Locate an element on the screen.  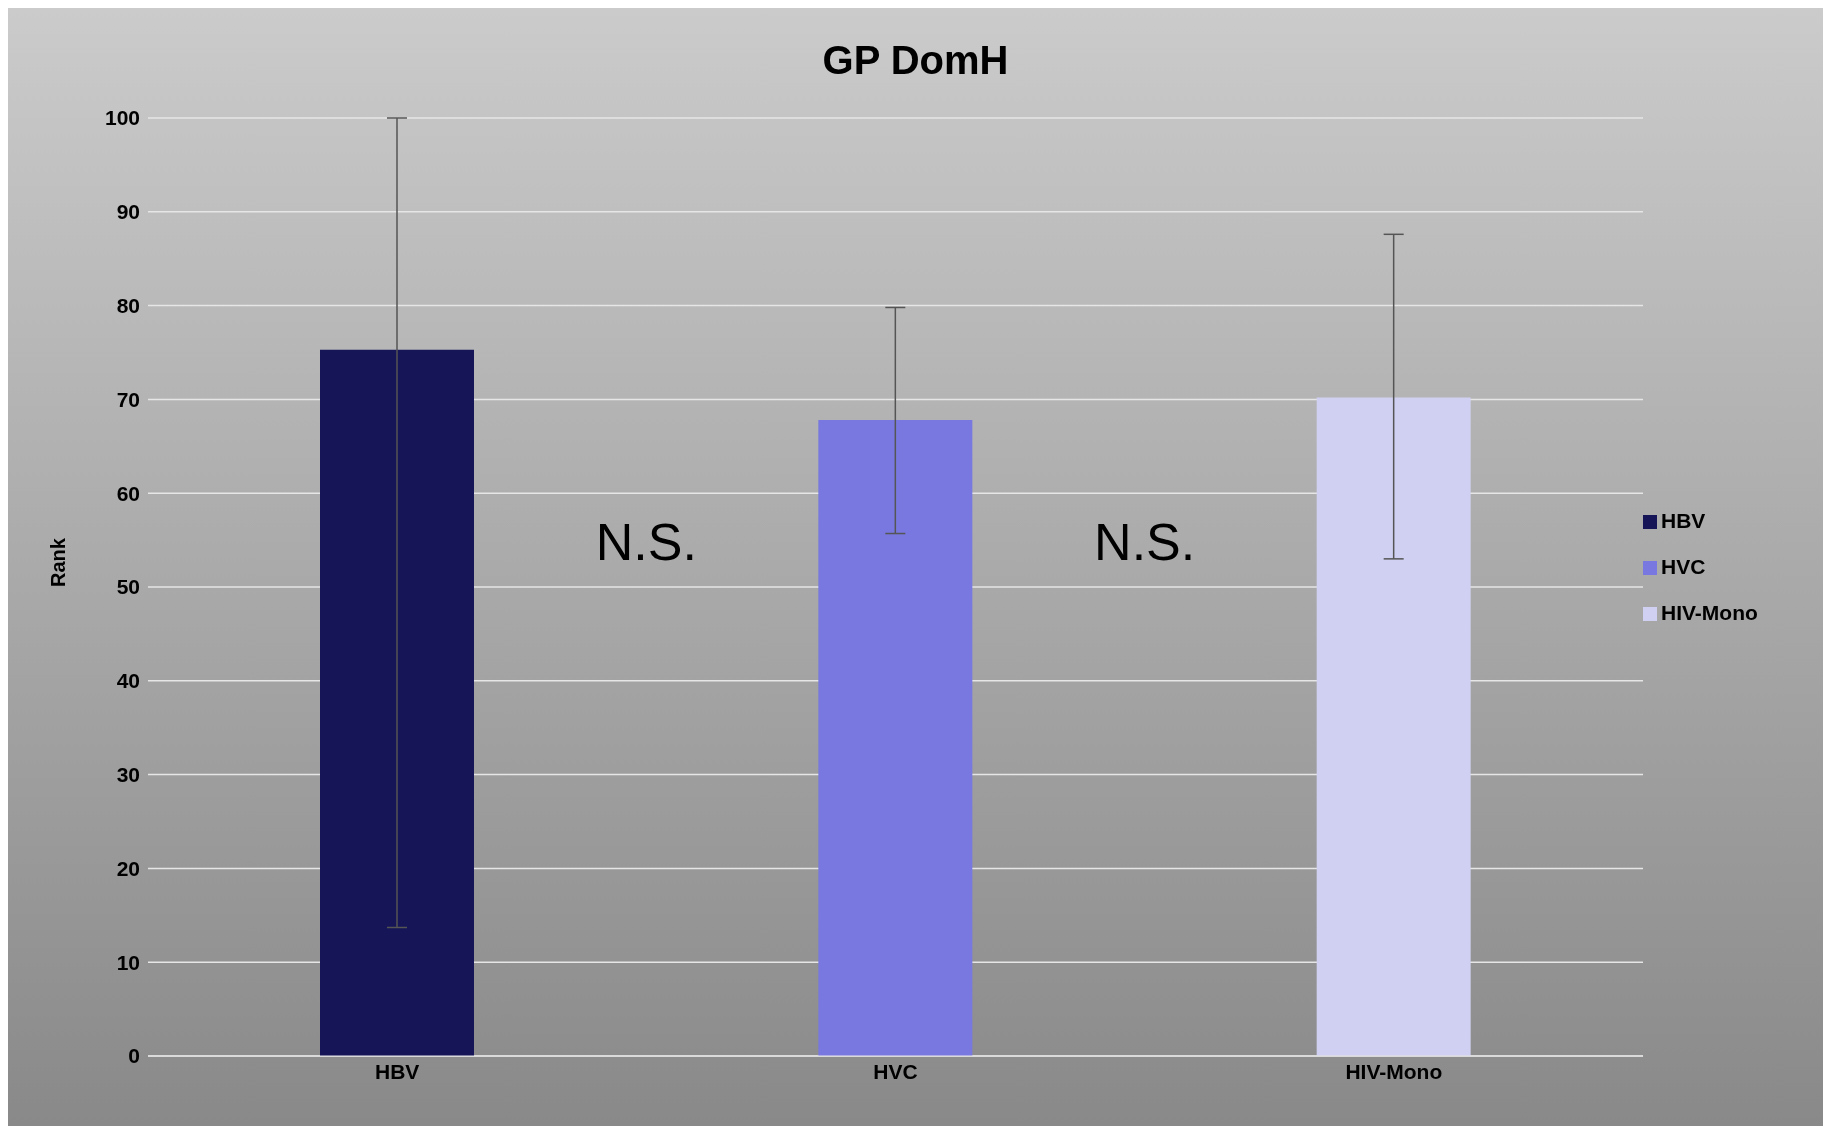
legend-label: HBV is located at coordinates (1683, 520).